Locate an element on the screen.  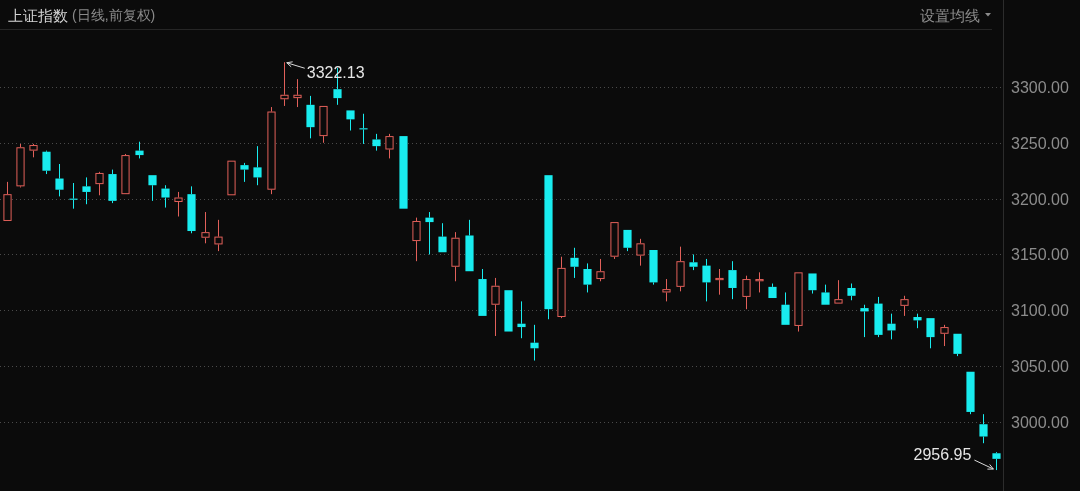
text: 设置均线 is located at coordinates (950, 15).